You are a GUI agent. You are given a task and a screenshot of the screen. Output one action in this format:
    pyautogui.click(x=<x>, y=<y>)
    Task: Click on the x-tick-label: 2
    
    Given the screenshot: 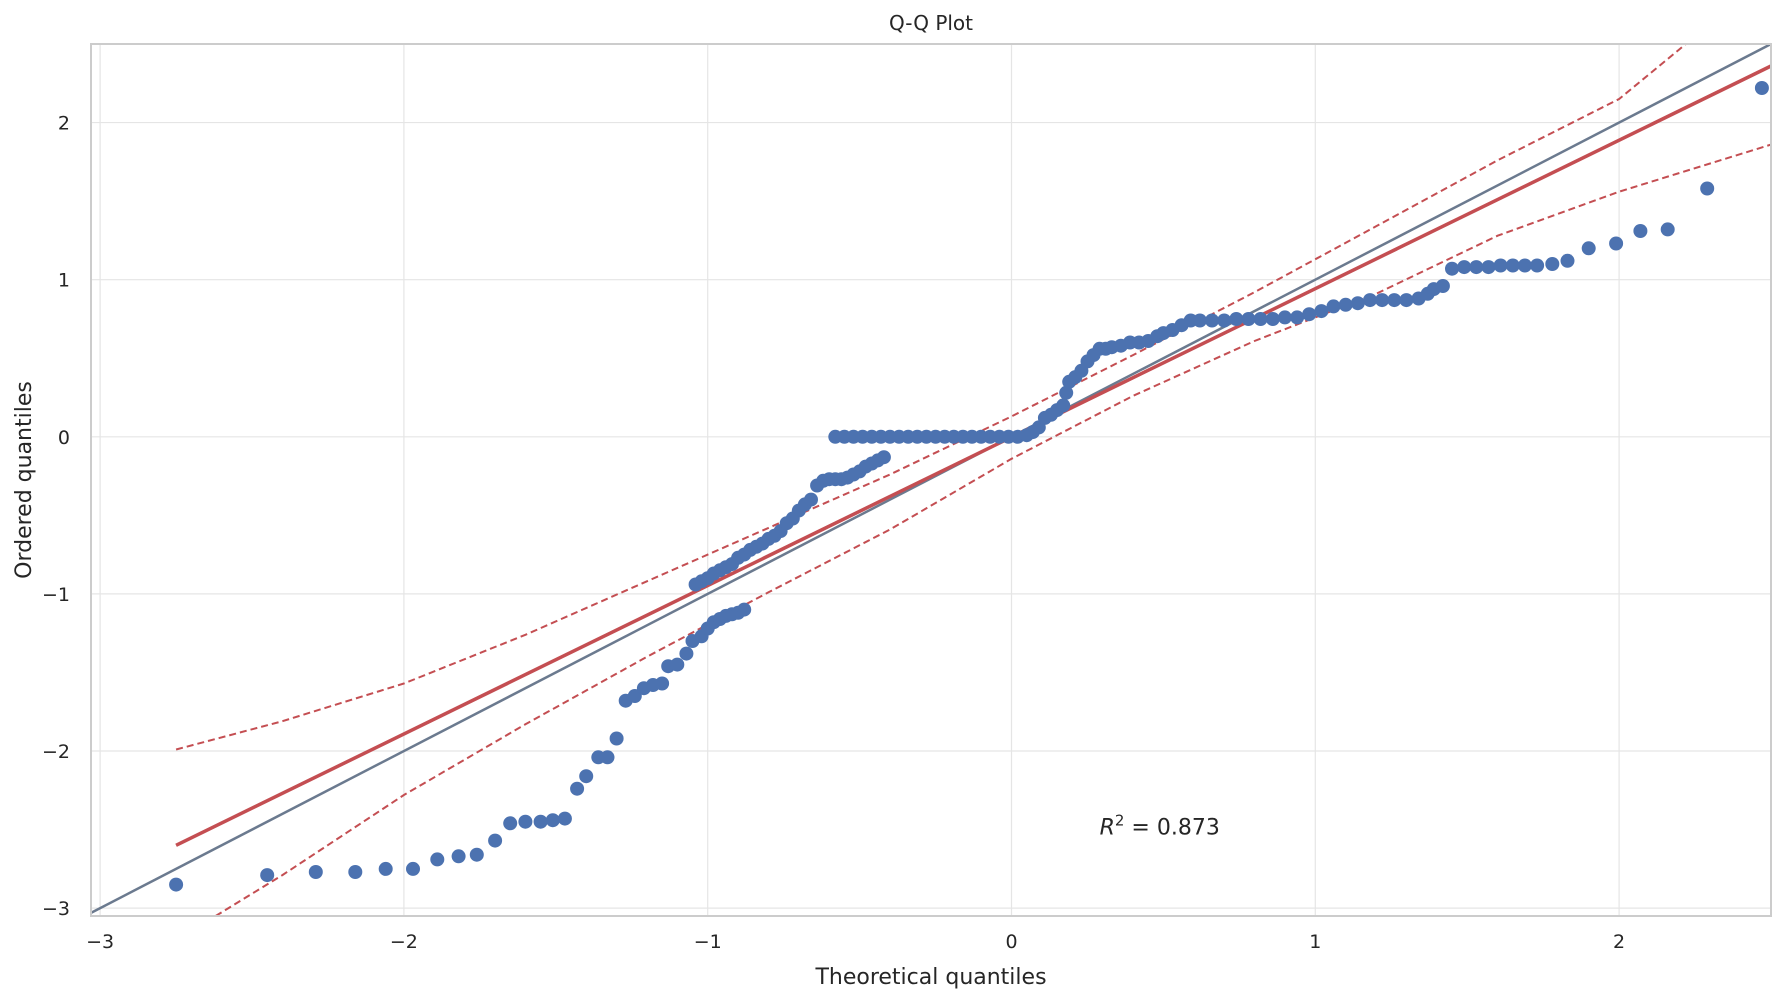 What is the action you would take?
    pyautogui.click(x=1619, y=942)
    